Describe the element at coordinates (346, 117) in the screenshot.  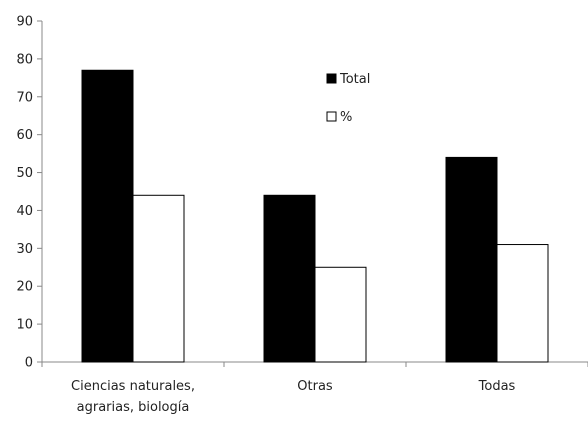
I see `legend-label: %` at that location.